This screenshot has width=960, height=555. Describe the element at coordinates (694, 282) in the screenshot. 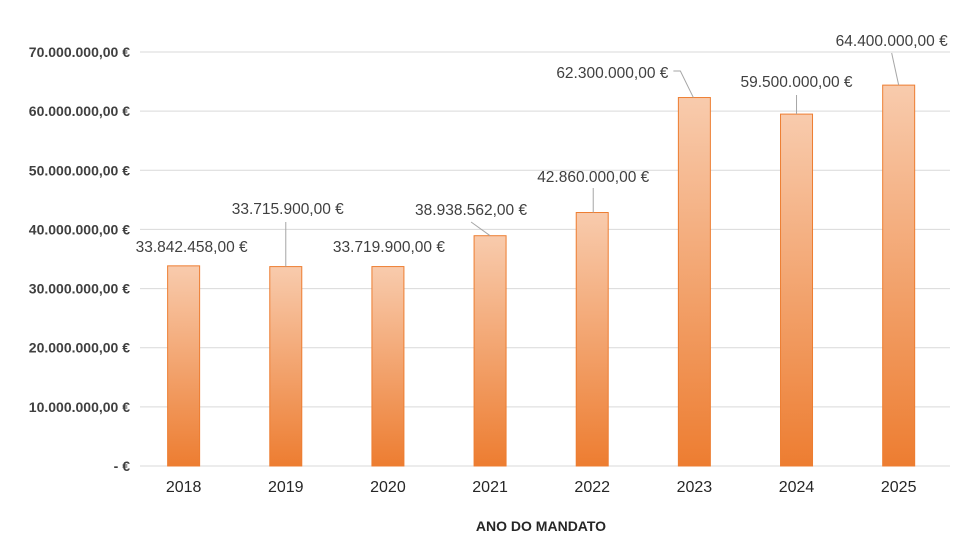

I see `bar-2023` at that location.